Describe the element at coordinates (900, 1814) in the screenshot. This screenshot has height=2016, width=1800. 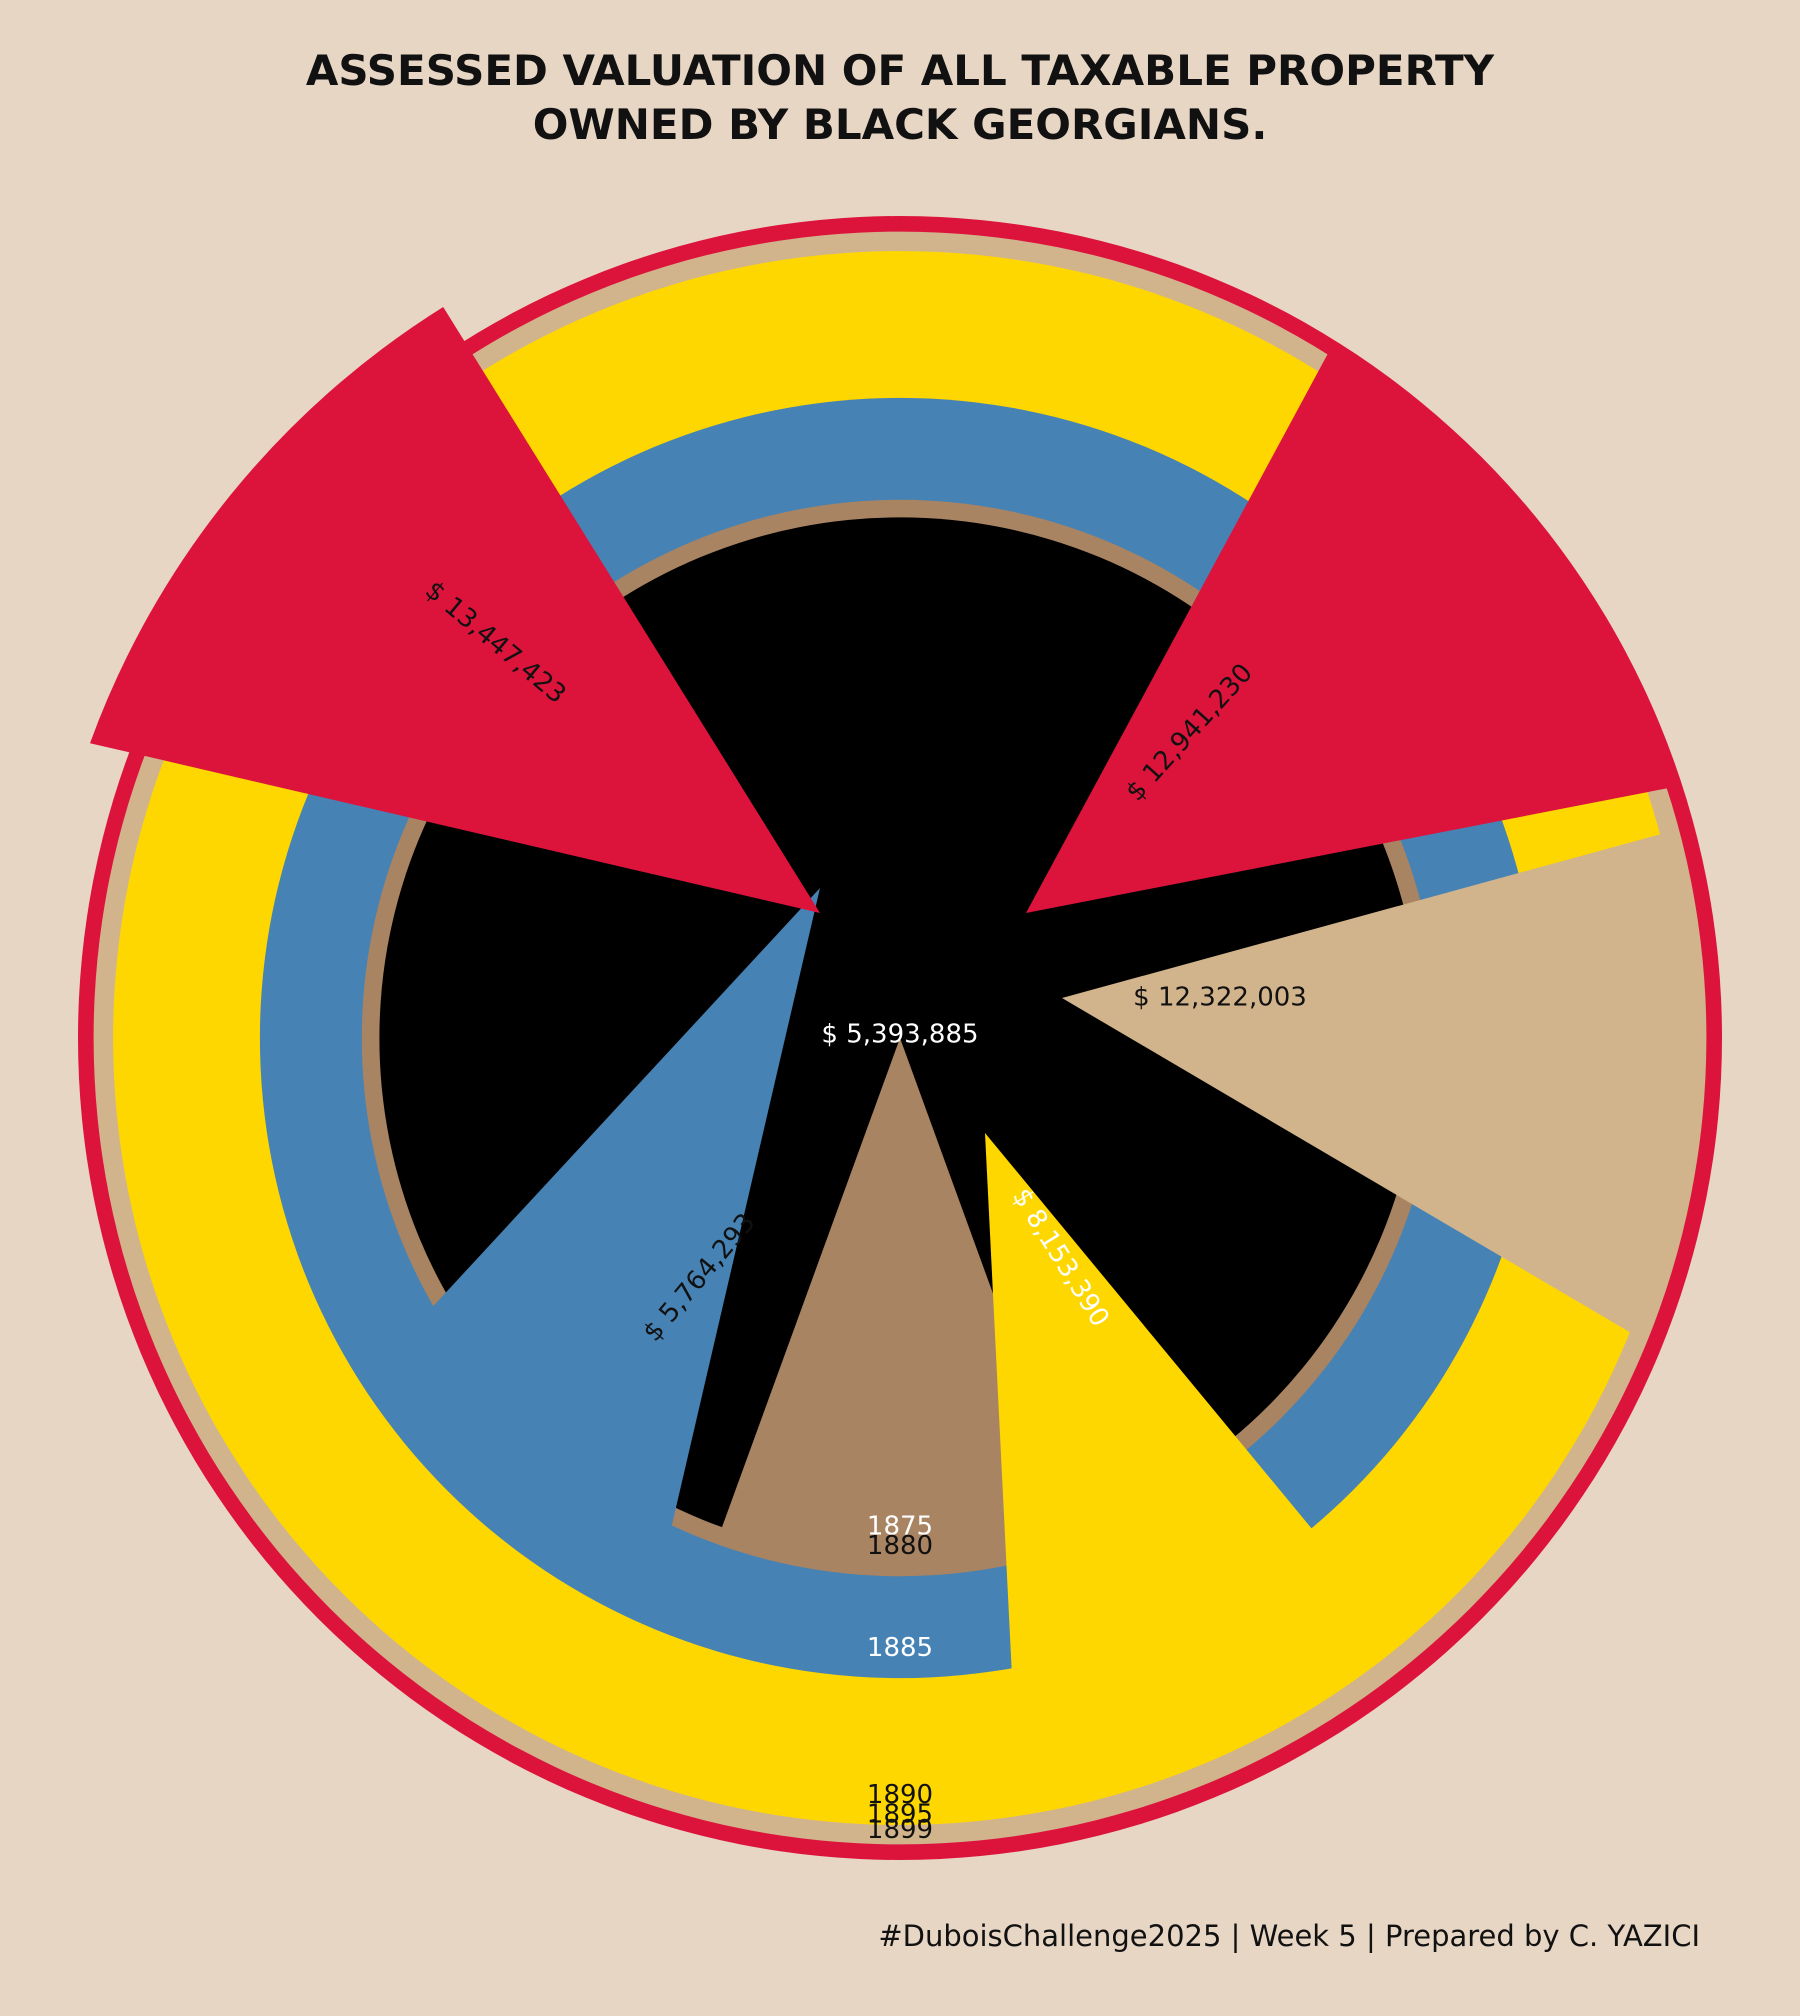
I see `year-label-1895: 1895` at that location.